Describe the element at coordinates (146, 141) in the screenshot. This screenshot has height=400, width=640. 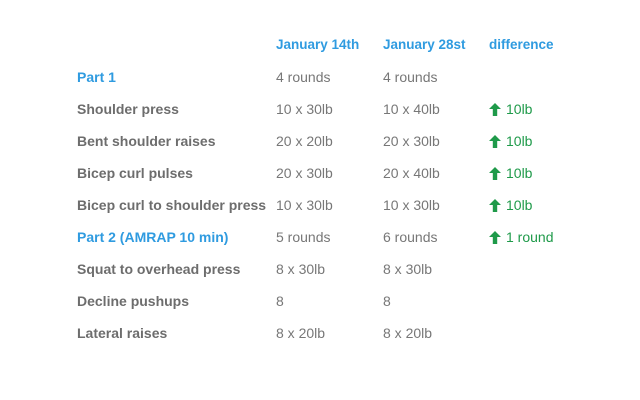
I see `exercise-label: Bent shoulder raises` at that location.